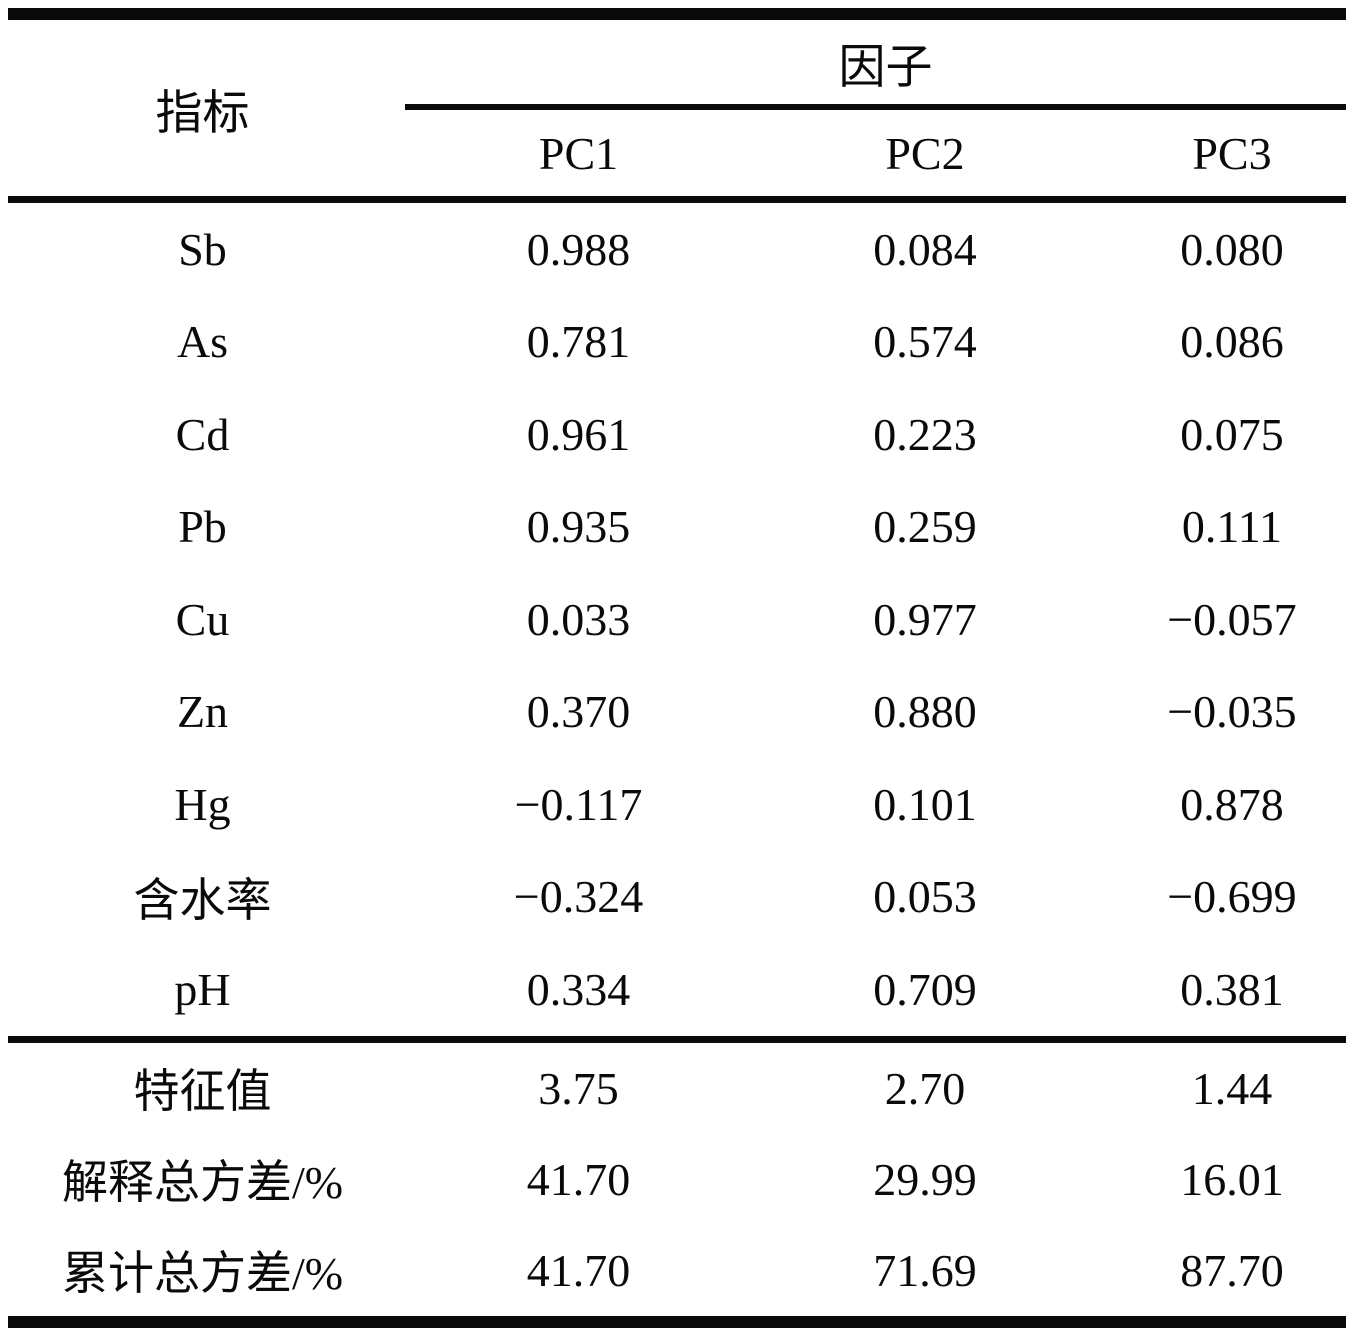  What do you see at coordinates (202, 1091) in the screenshot?
I see `row-label: 特征值` at bounding box center [202, 1091].